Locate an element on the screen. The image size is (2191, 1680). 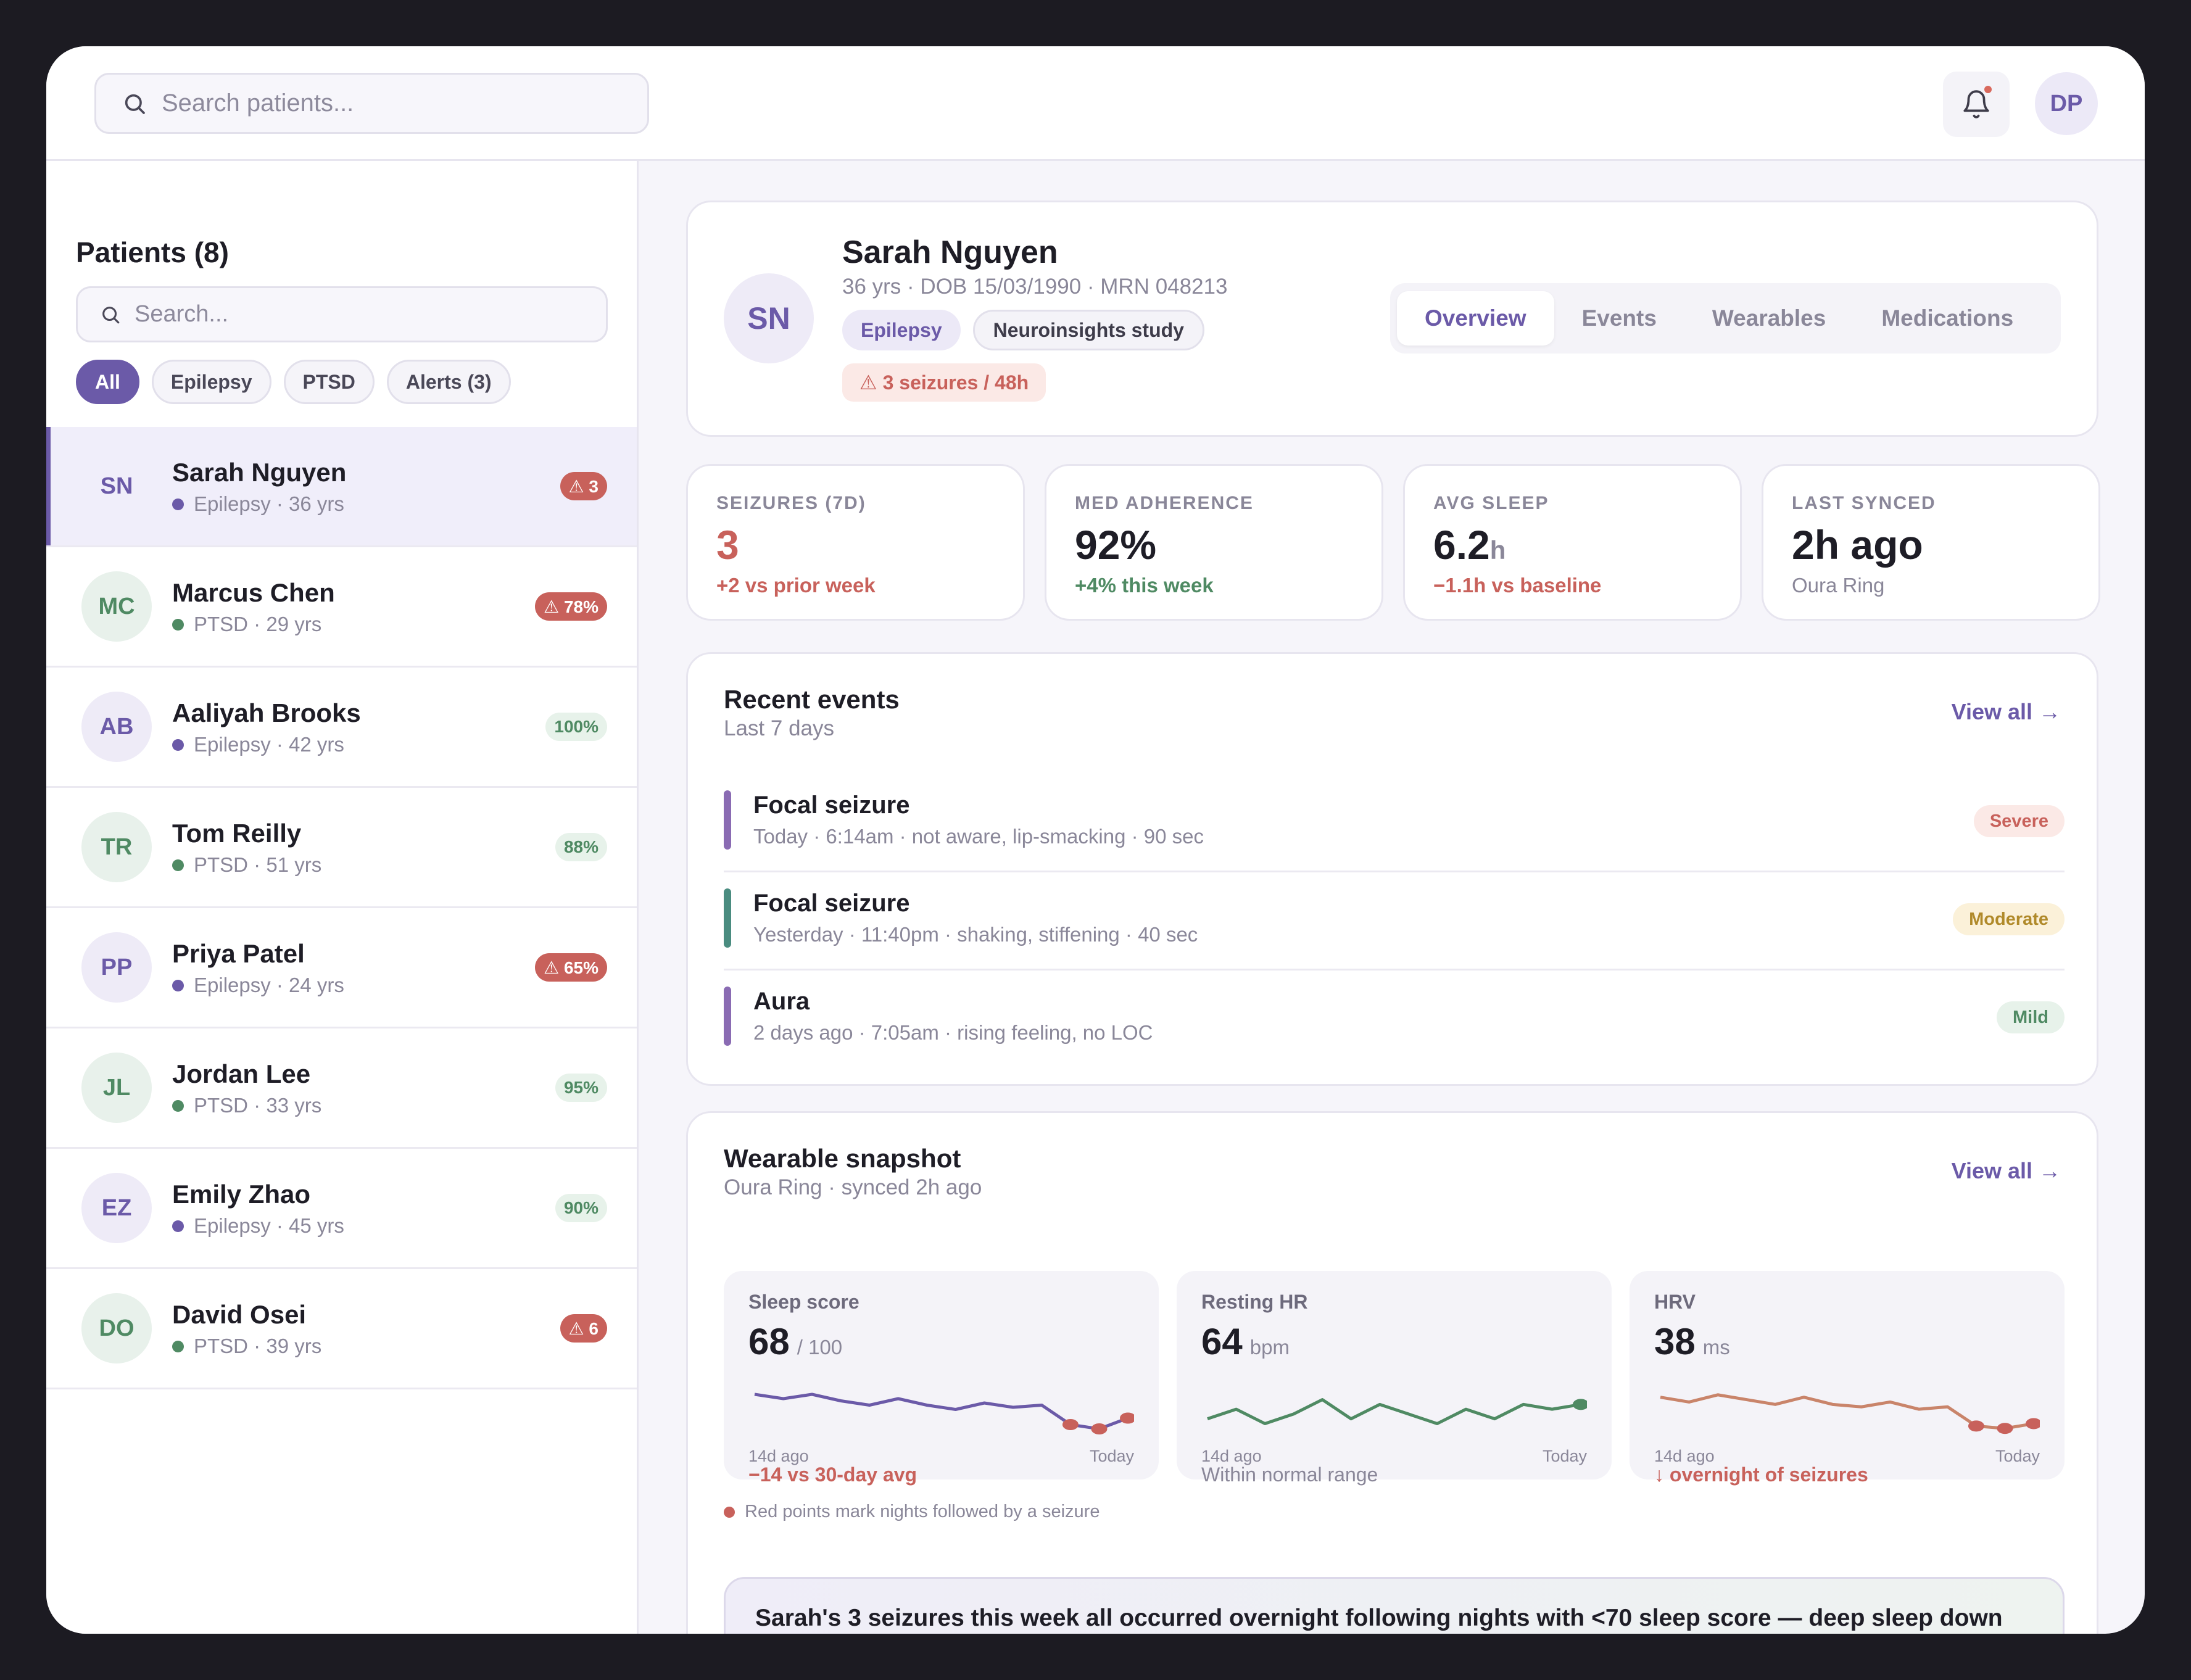
filter-chip-epilepsy: Epilepsy is located at coordinates (211, 382).